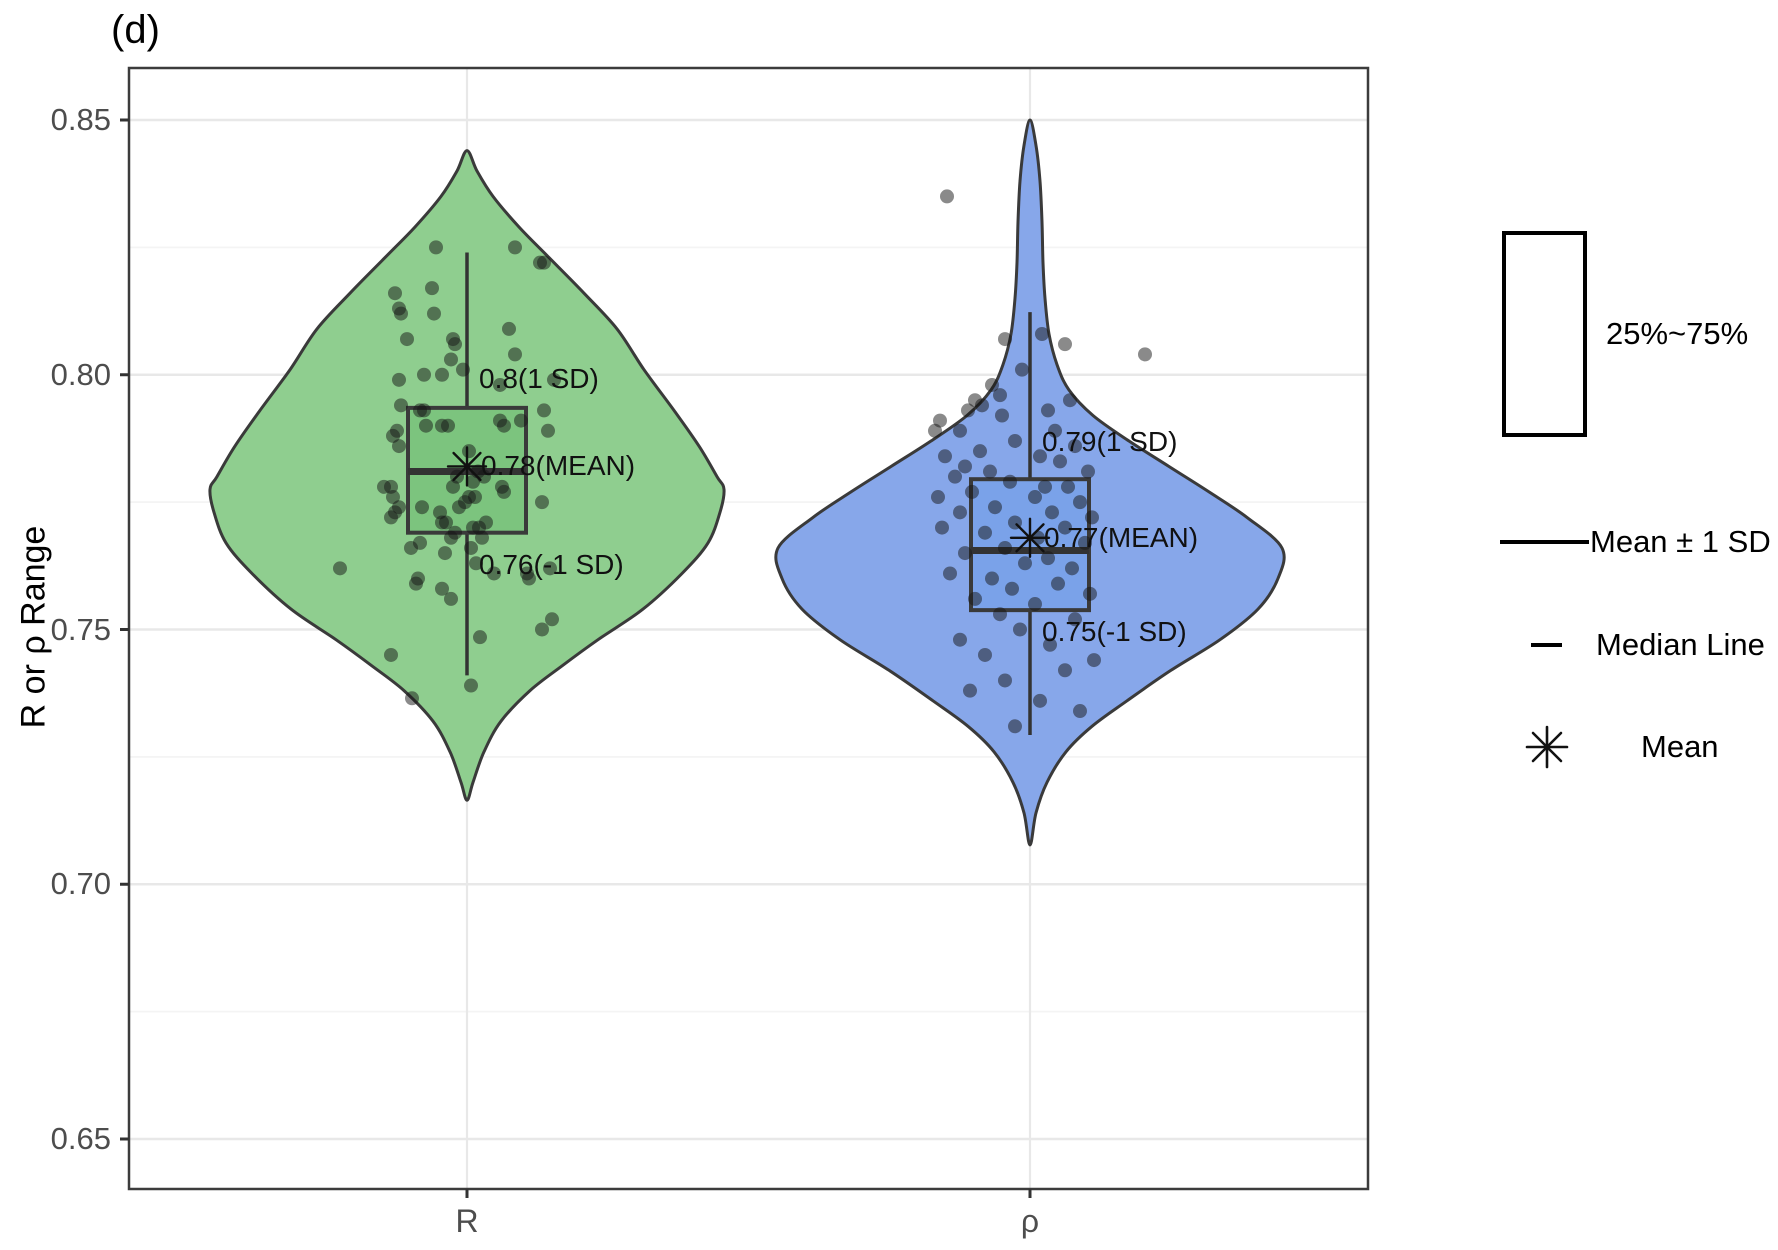  Describe the element at coordinates (1121, 537) in the screenshot. I see `annotation-mean: 0.77(MEAN)` at that location.